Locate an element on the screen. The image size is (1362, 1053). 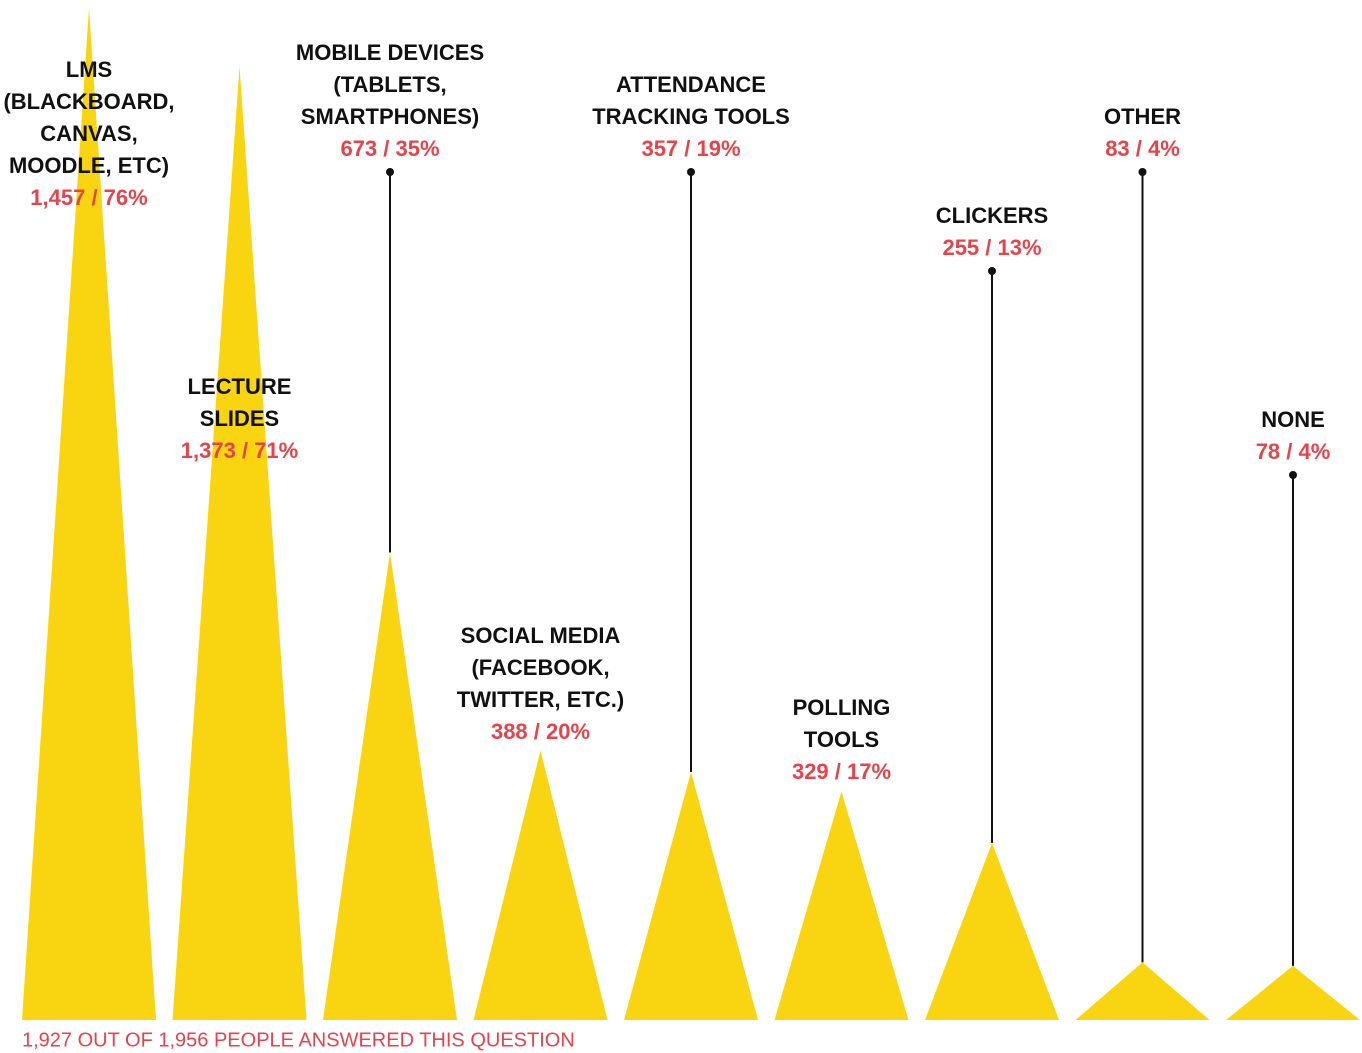
category-label: (BLACKBOARD, is located at coordinates (88, 101).